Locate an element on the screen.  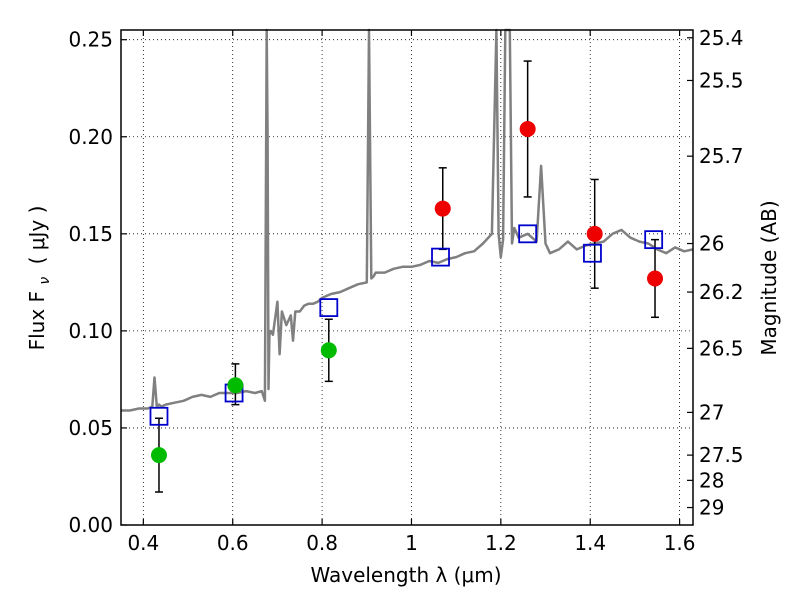
y2-tick-label: 28 is located at coordinates (711, 480).